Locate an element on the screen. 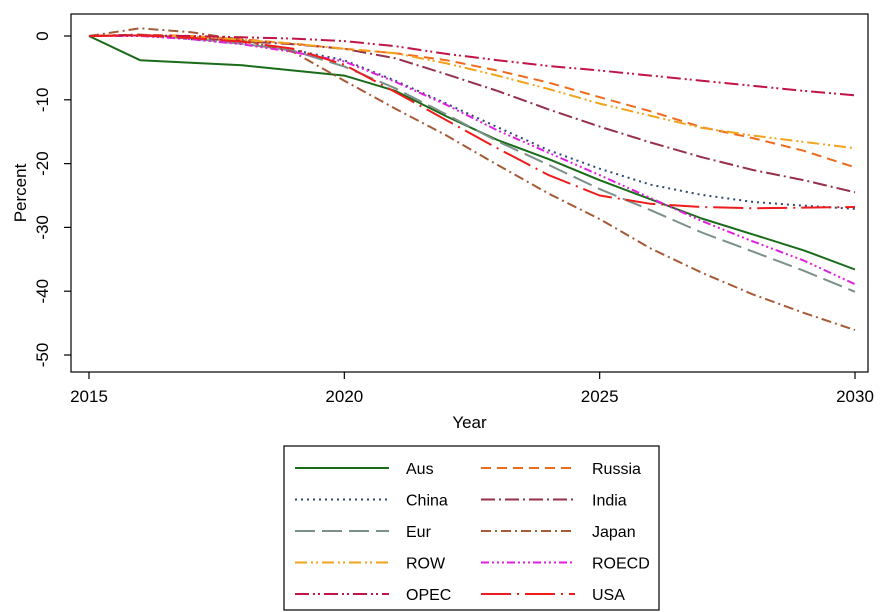  legend-label-eur: Eur is located at coordinates (419, 532).